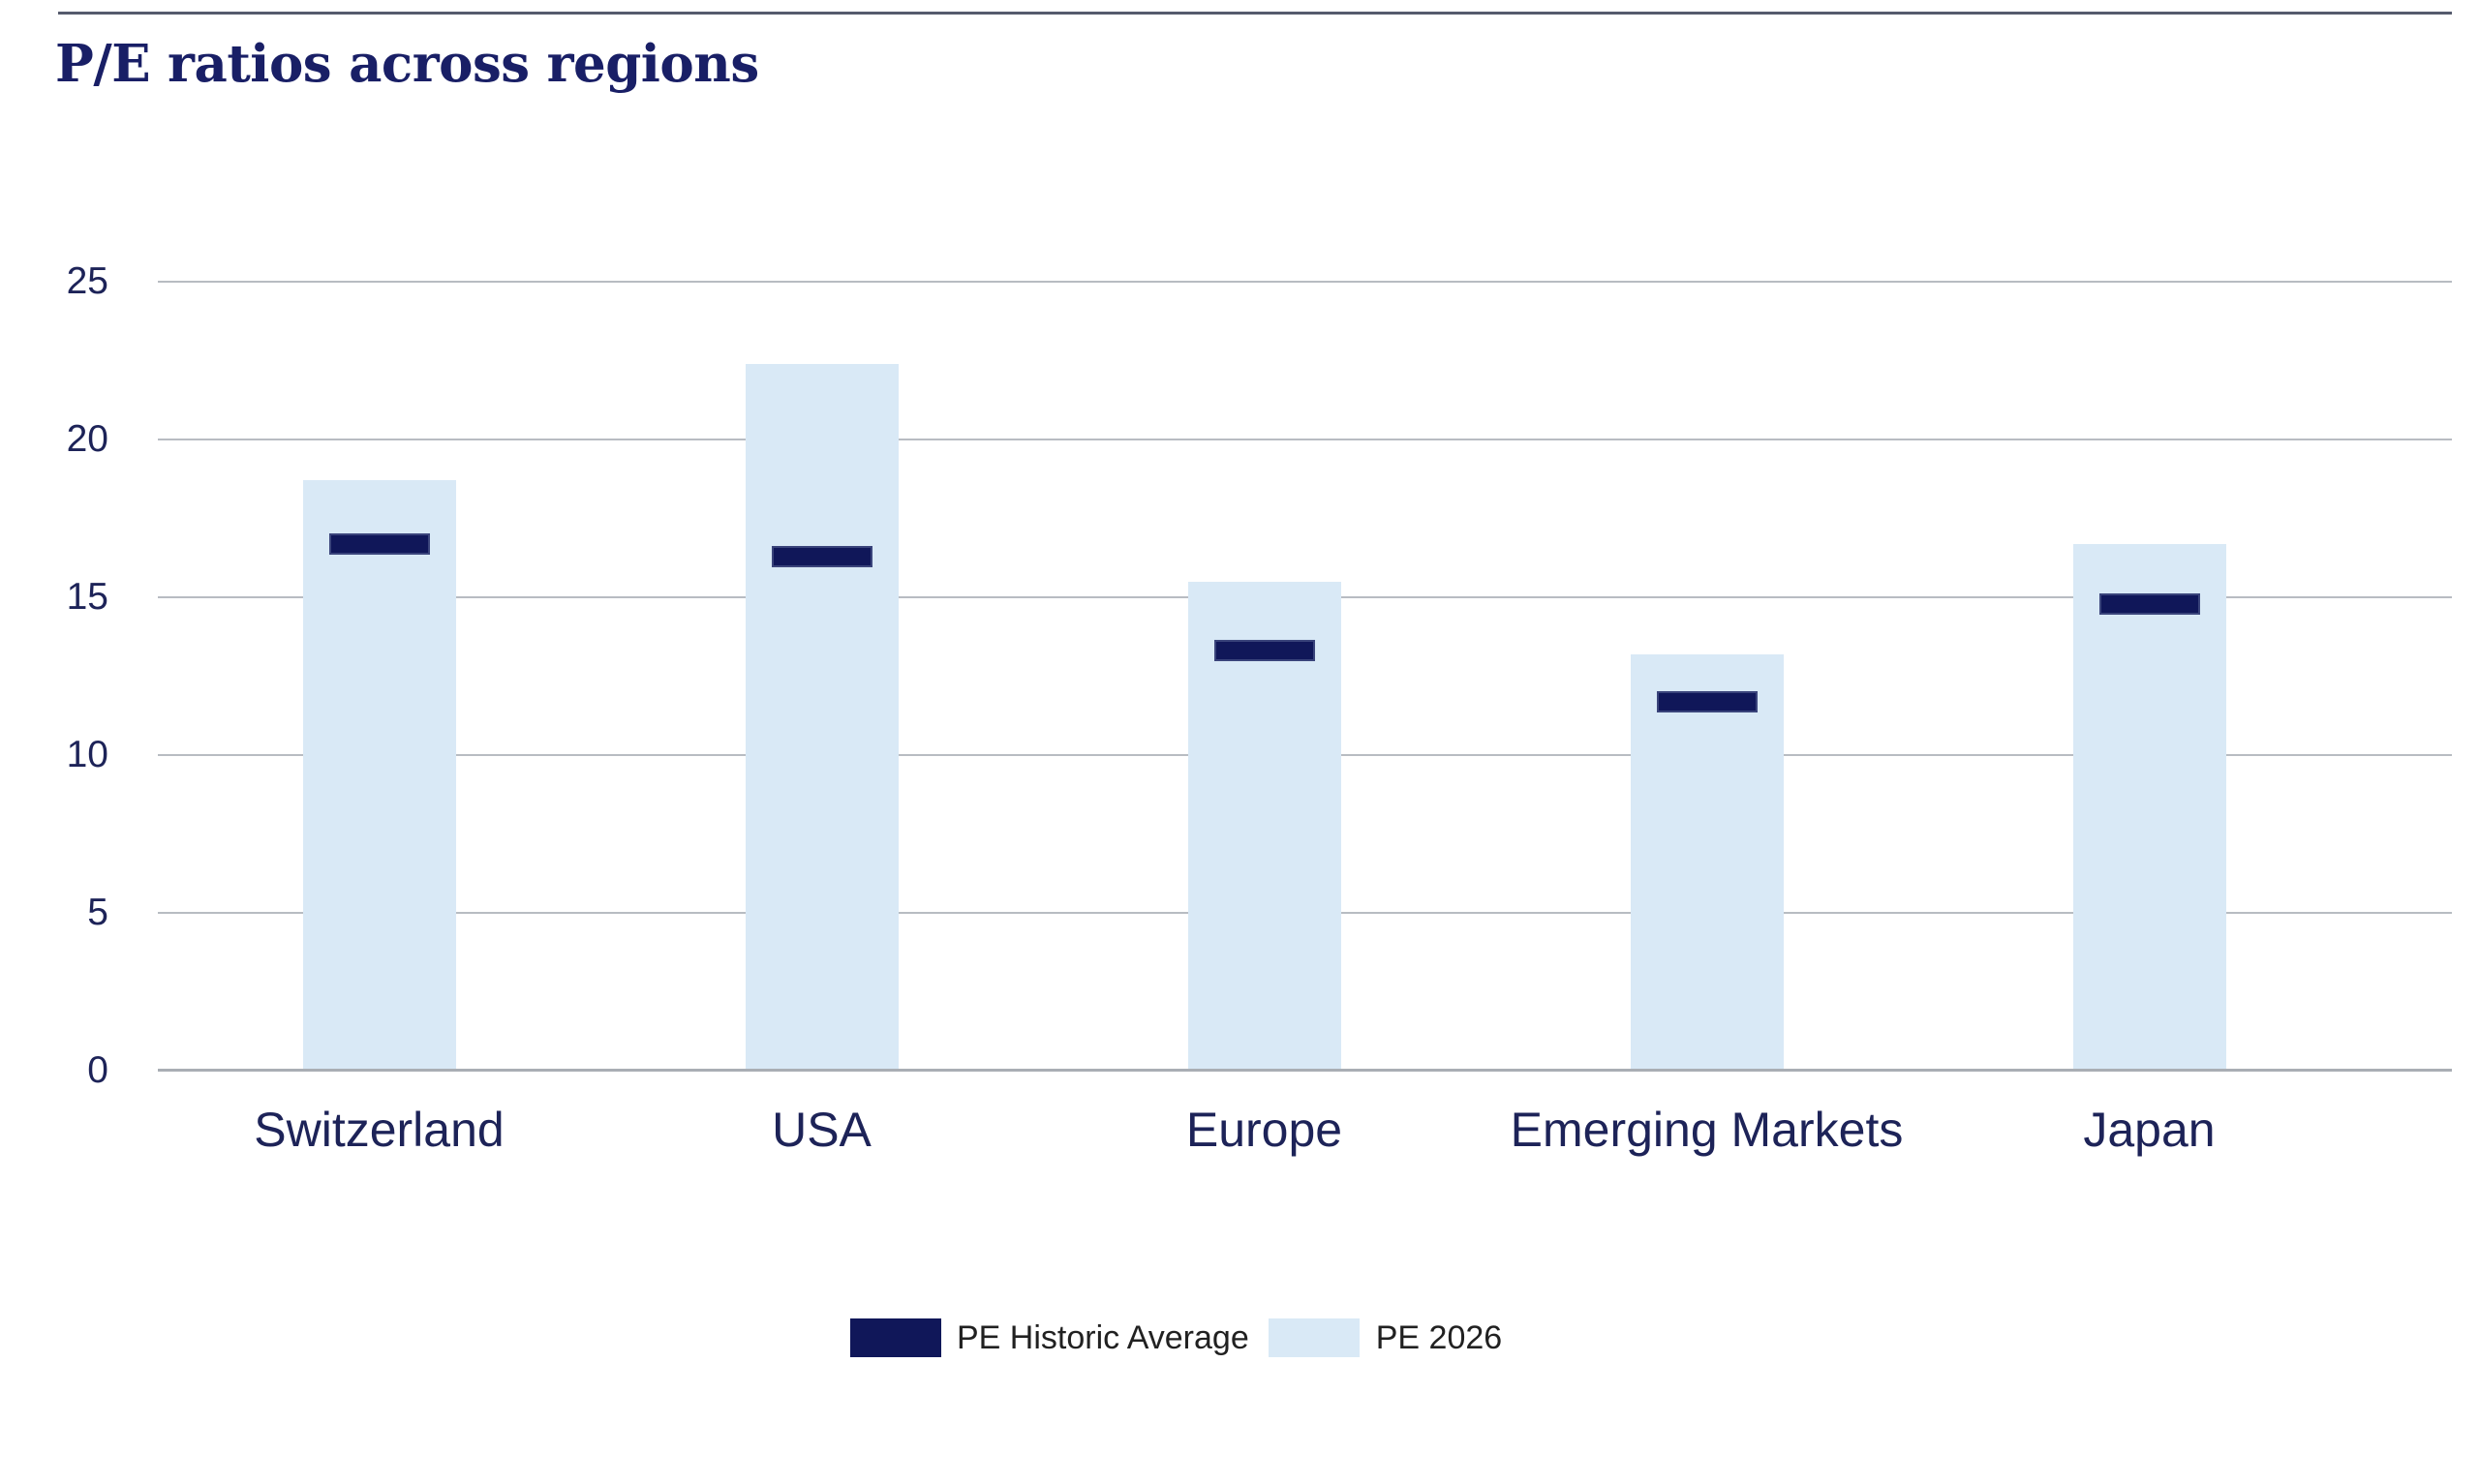 Image resolution: width=2479 pixels, height=1484 pixels. Describe the element at coordinates (379, 1130) in the screenshot. I see `x-axis-label-switzerland: Switzerland` at that location.